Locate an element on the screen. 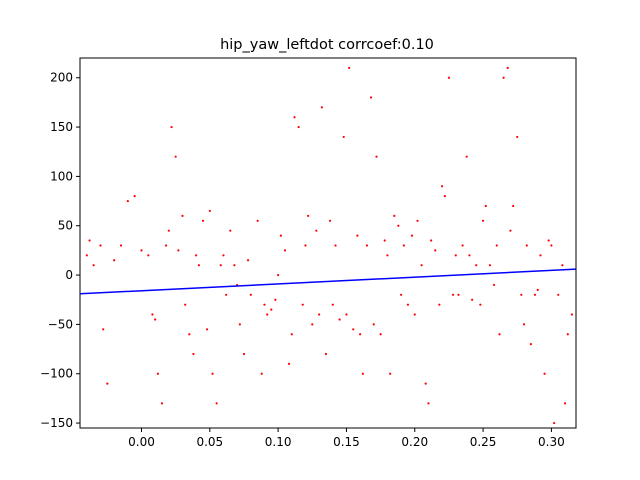  y-tick-label: 0 is located at coordinates (69, 275).